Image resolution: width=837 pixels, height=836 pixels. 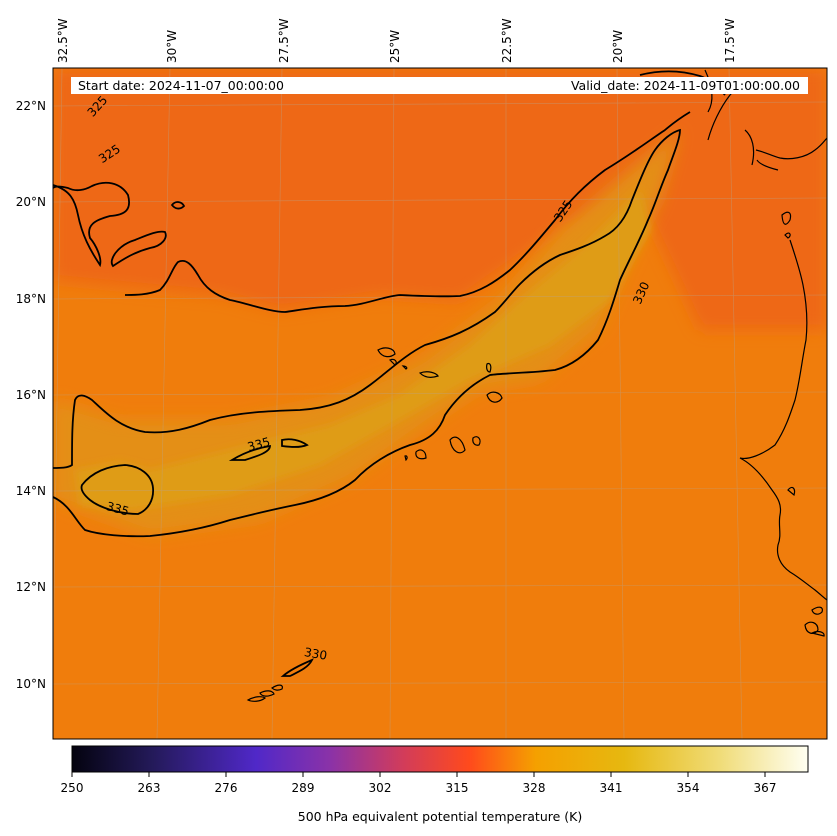 I want to click on lon-label-22-5w: 22.5°W, so click(x=507, y=40).